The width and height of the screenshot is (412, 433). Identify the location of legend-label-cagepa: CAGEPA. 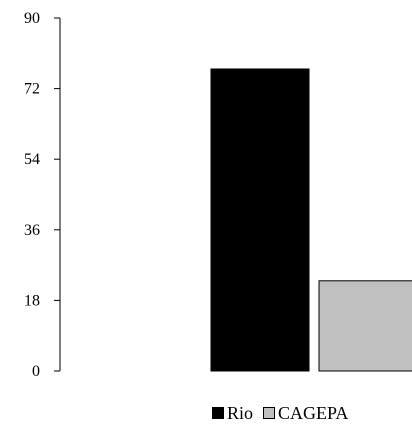
(313, 412).